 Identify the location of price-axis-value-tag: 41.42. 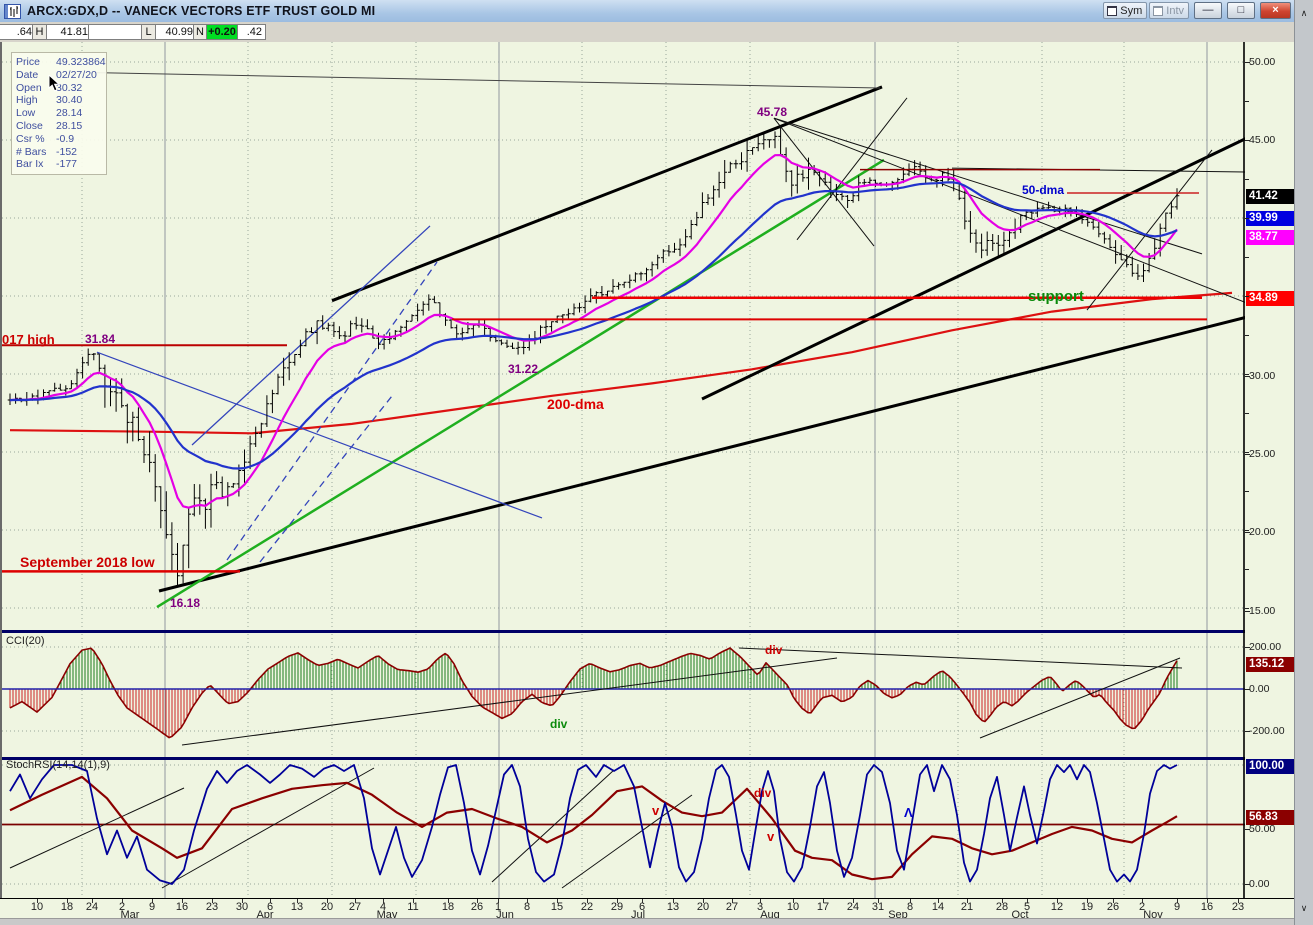
(1271, 196).